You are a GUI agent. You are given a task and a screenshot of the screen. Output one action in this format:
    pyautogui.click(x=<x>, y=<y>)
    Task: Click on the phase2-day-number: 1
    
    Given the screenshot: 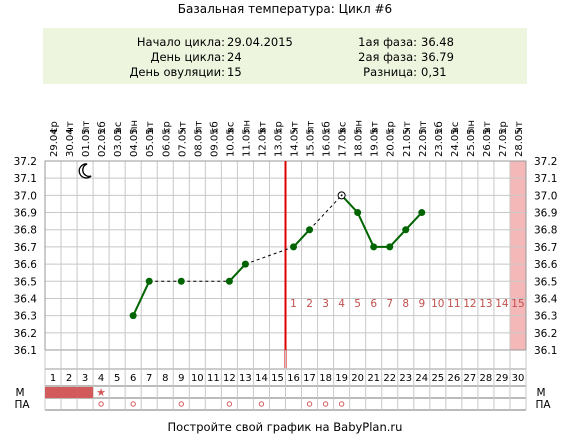 What is the action you would take?
    pyautogui.click(x=293, y=304)
    